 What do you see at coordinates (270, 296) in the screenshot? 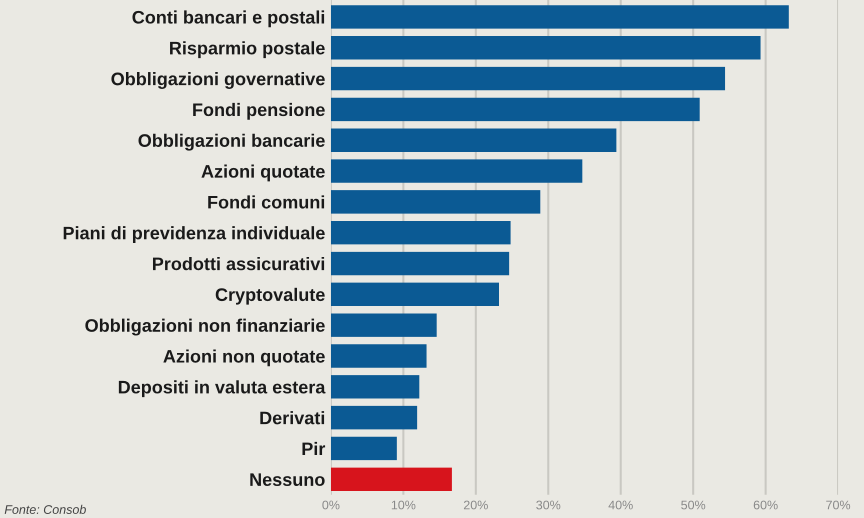
I see `y-tick-label: Cryptovalute` at bounding box center [270, 296].